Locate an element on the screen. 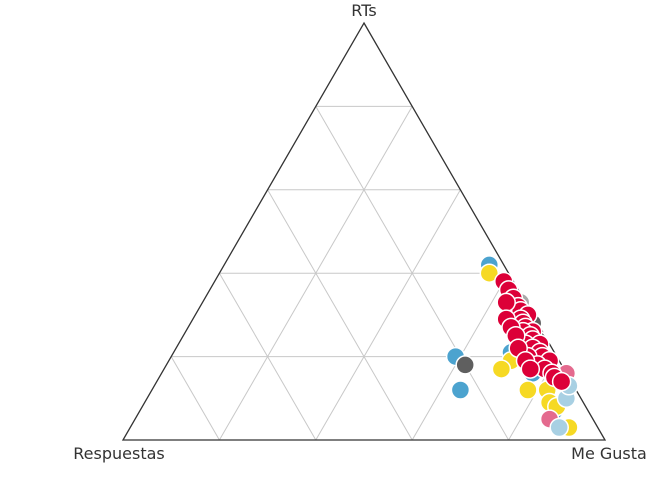  data-point-darkgray is located at coordinates (465, 365).